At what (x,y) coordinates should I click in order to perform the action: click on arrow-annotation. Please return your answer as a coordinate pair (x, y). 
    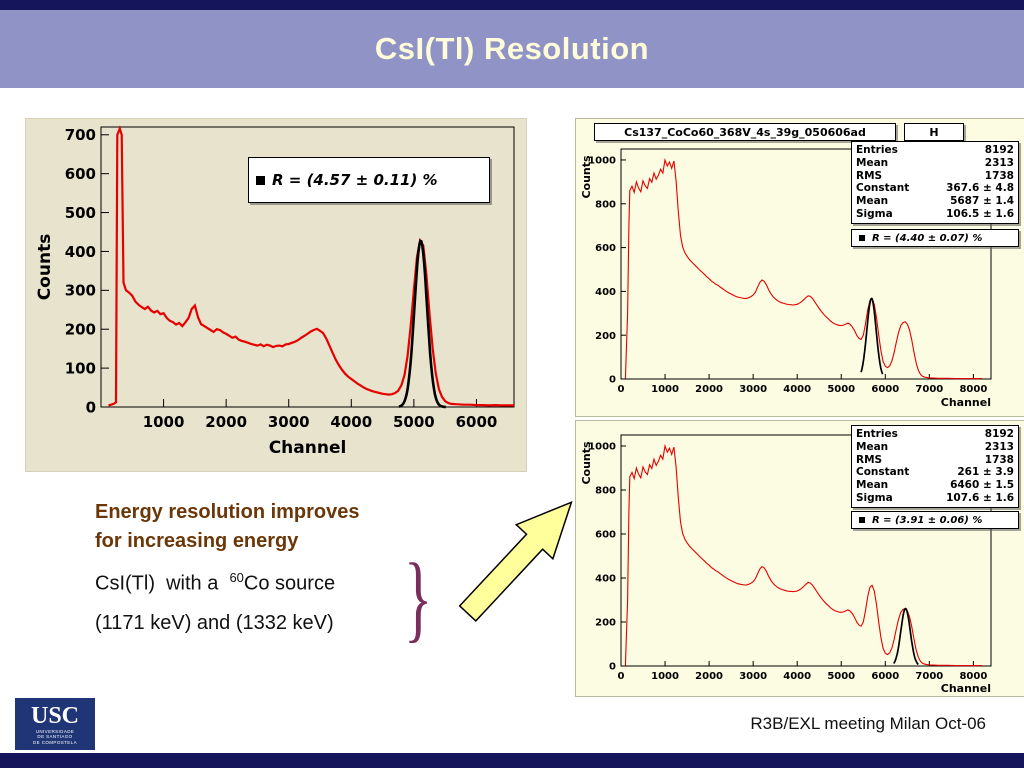
    Looking at the image, I should click on (515, 561).